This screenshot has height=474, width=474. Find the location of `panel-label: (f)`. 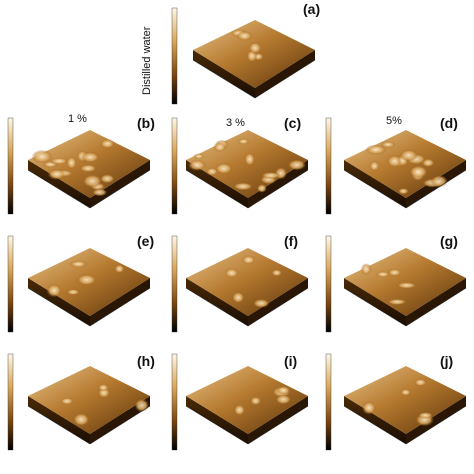

panel-label: (f) is located at coordinates (291, 241).